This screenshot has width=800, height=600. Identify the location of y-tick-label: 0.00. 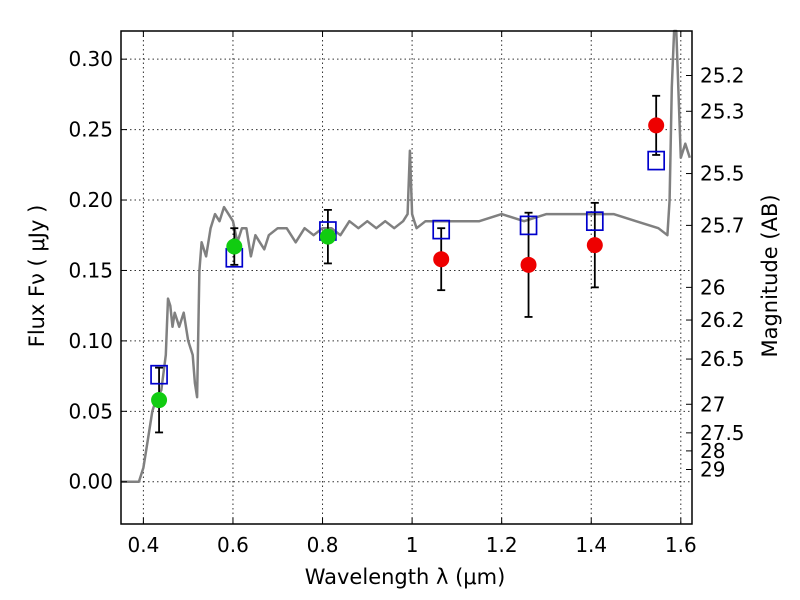
(90, 482).